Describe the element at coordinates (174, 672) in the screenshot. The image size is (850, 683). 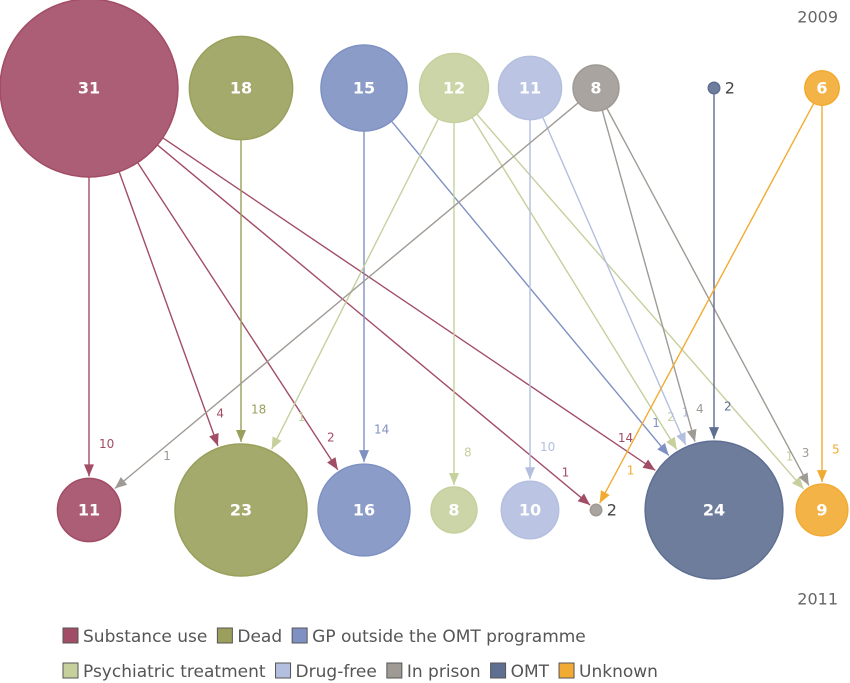
I see `legend-text: Psychiatric treatment` at that location.